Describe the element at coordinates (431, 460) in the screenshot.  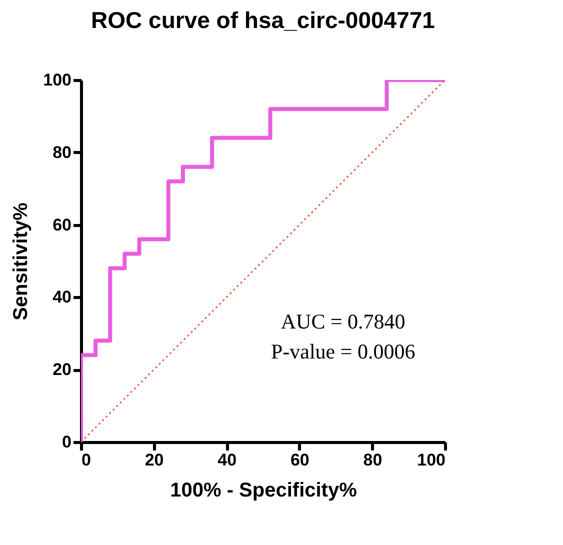
I see `x-tick-label: 100` at that location.